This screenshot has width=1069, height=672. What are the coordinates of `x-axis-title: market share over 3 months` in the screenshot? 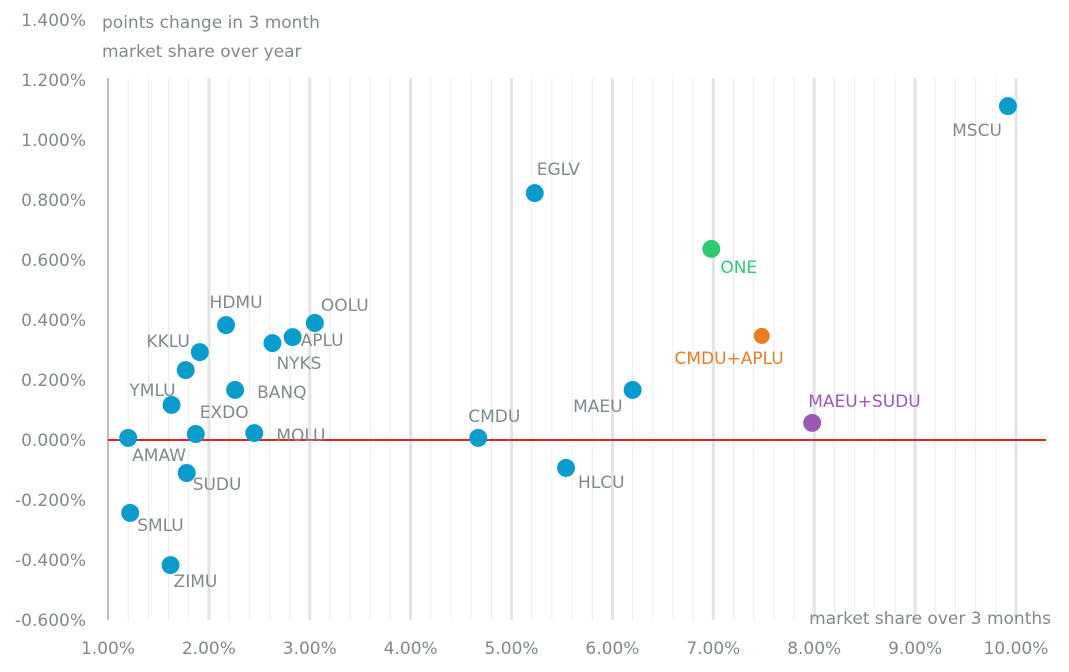 It's located at (930, 619).